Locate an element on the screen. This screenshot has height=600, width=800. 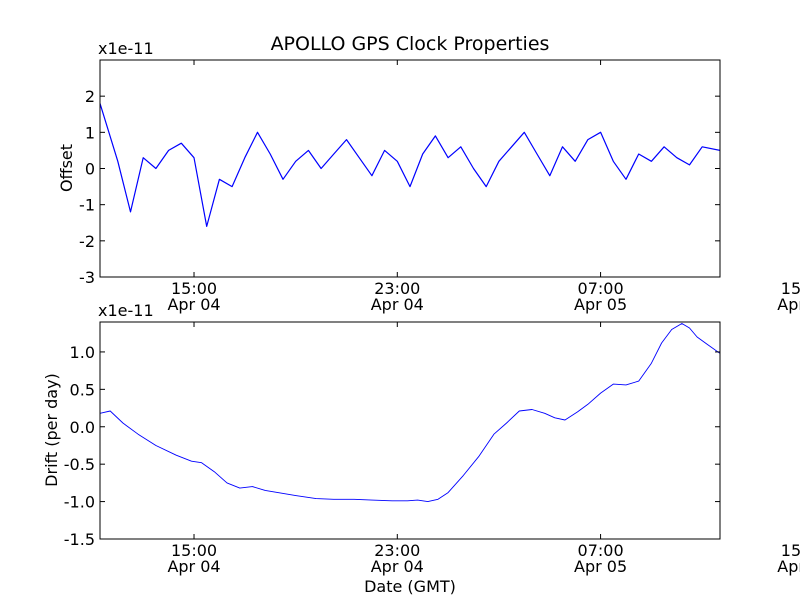
offset-y-tick-label: -2 is located at coordinates (87, 241).